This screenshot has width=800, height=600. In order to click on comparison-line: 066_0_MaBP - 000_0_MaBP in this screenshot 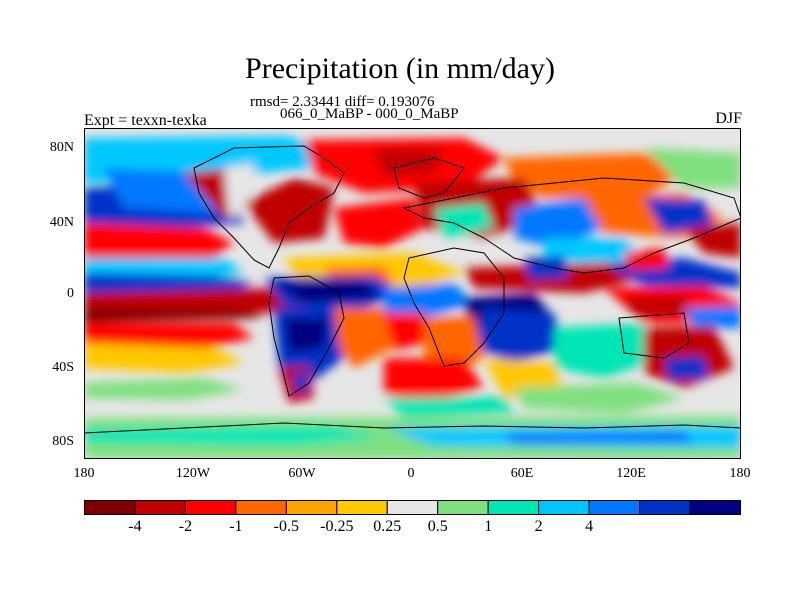, I will do `click(369, 114)`.